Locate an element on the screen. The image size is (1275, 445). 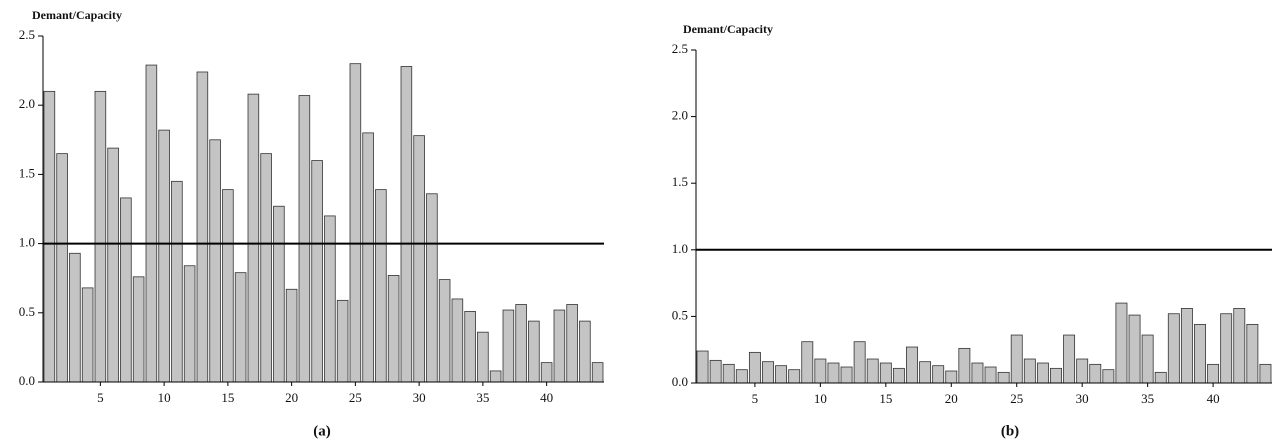
subplot-label: (a) is located at coordinates (322, 431).